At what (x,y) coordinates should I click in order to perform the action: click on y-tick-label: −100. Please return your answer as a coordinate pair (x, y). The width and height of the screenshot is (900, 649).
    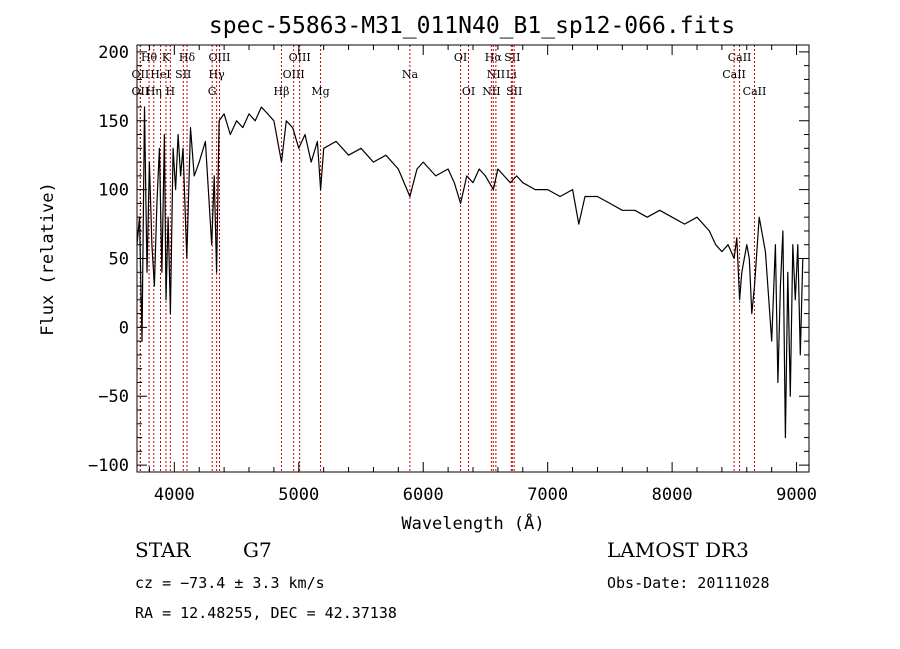
    Looking at the image, I should click on (108, 466).